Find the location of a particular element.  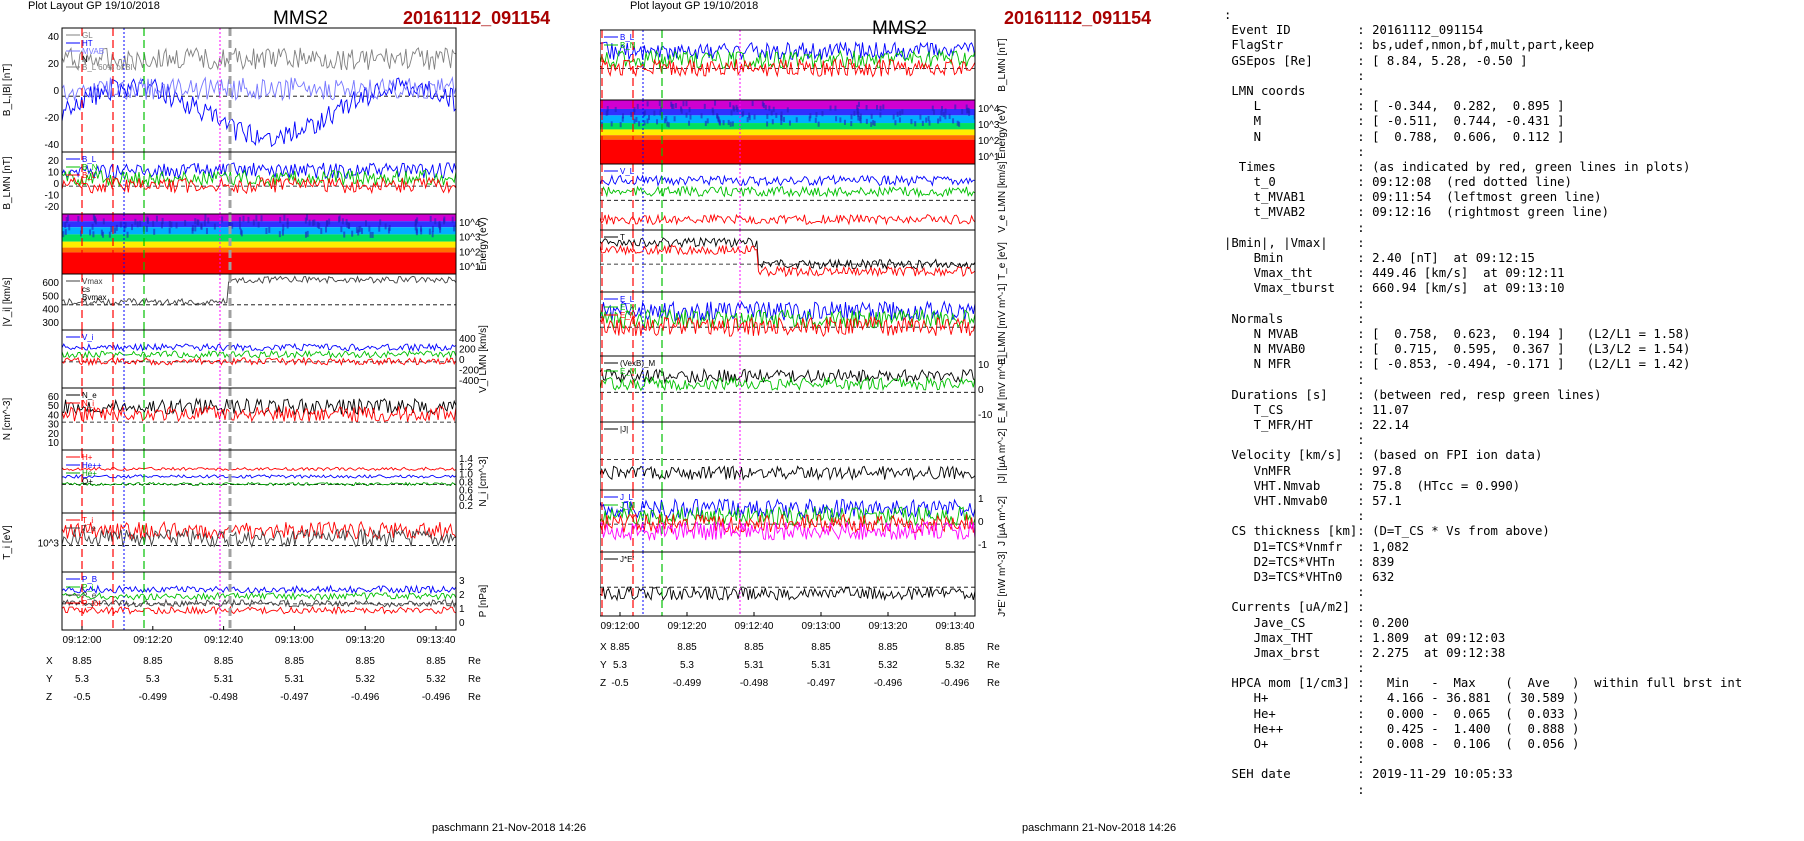

position-row-label: Z is located at coordinates (49, 697).